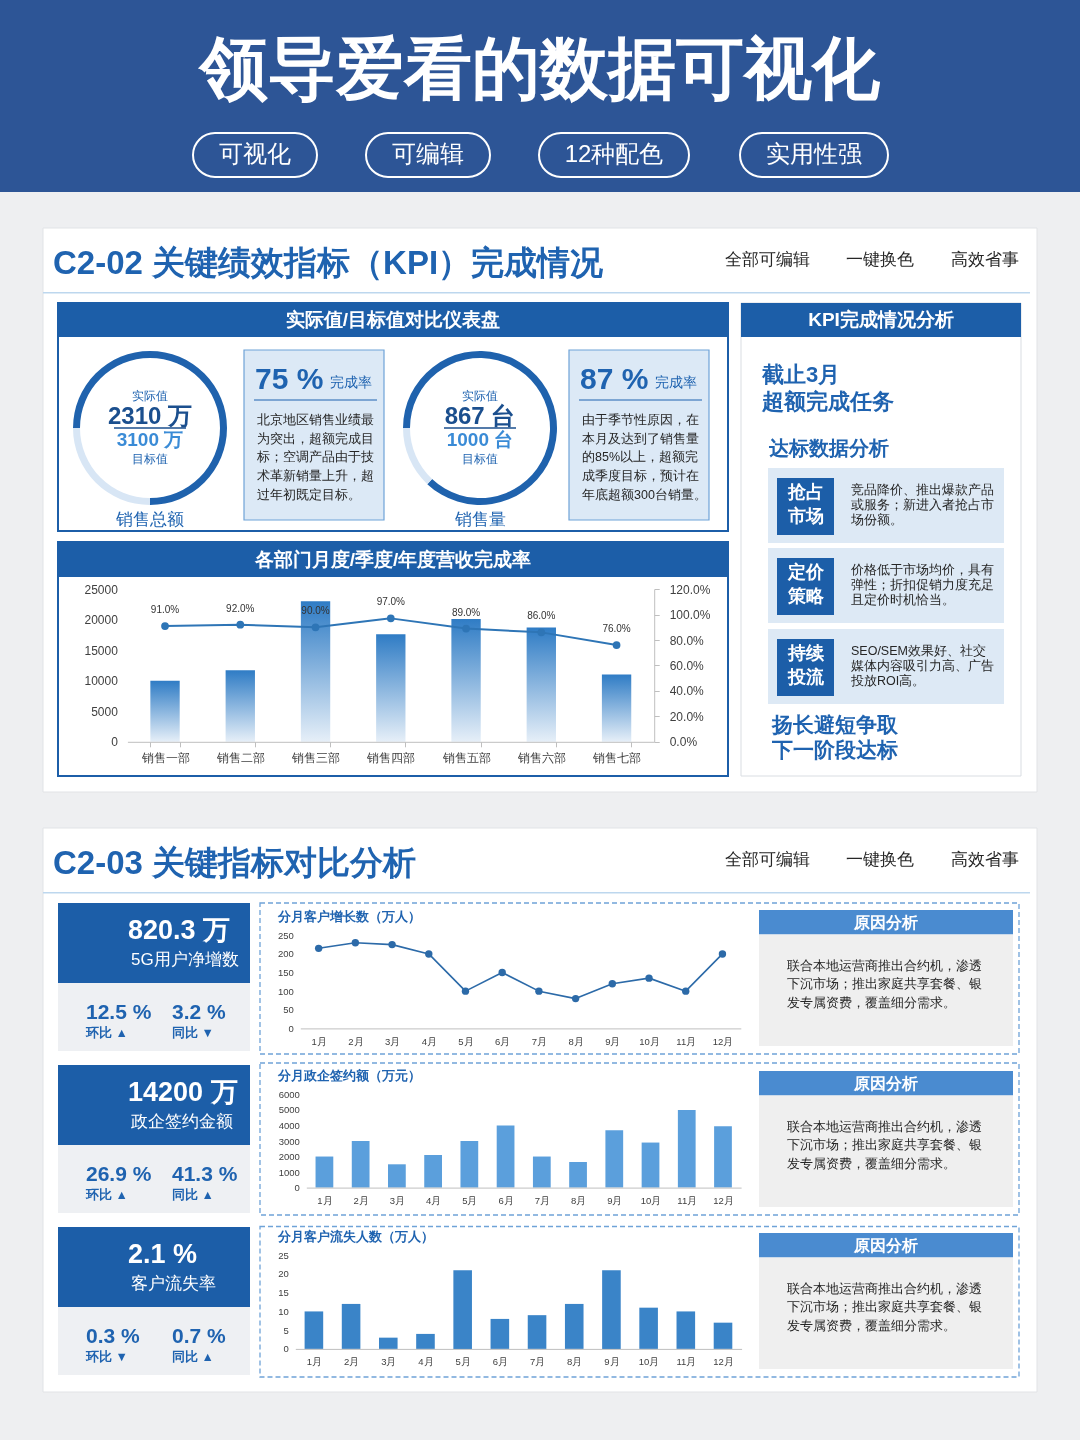 This screenshot has width=1080, height=1440. What do you see at coordinates (351, 382) in the screenshot?
I see `text: 完成率` at bounding box center [351, 382].